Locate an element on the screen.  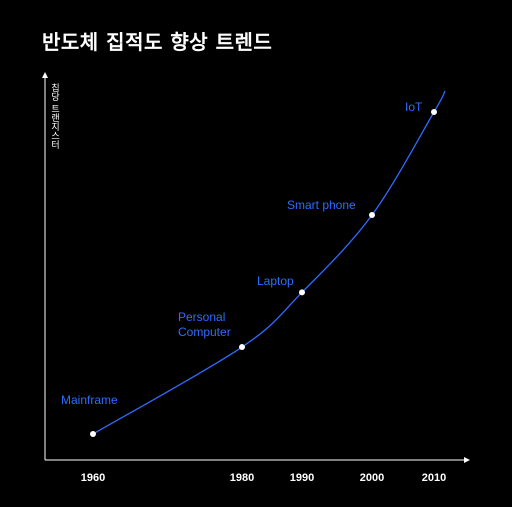
x-tick-label: 1960 is located at coordinates (93, 478).